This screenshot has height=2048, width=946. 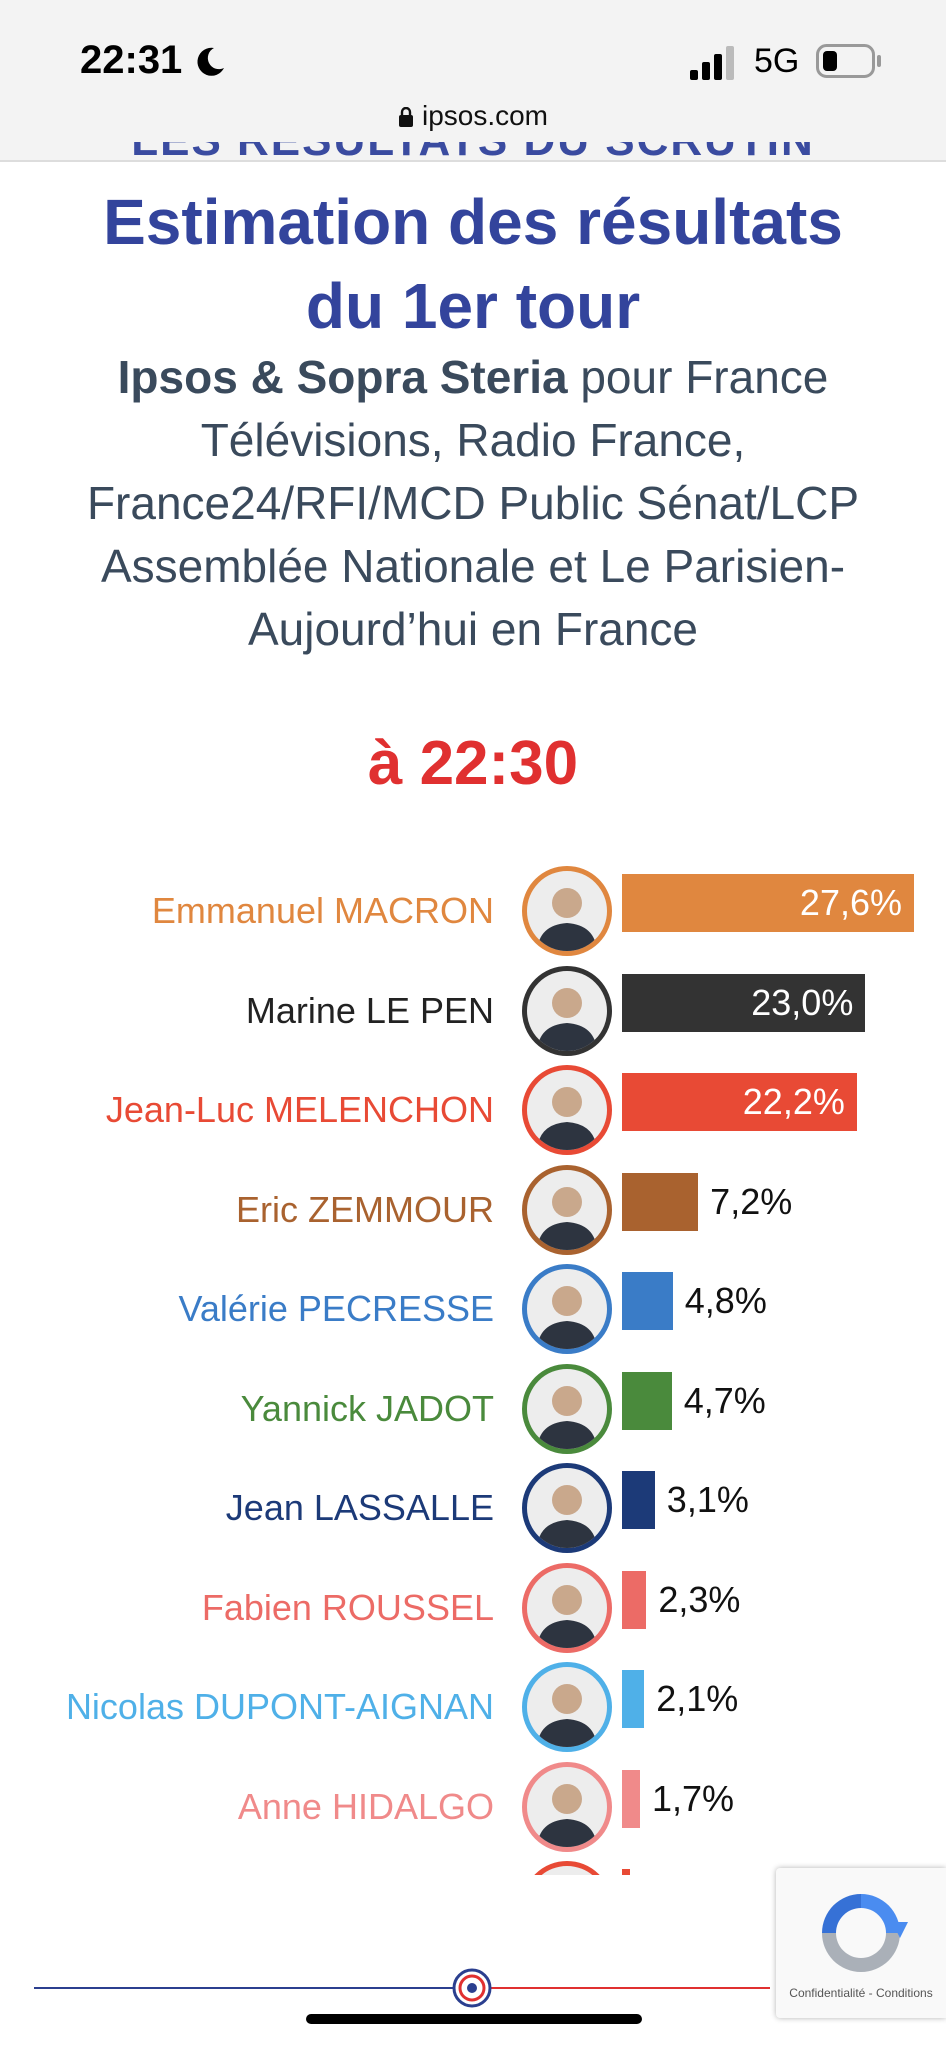 What do you see at coordinates (359, 1507) in the screenshot?
I see `candidate-name: Jean LASSALLE` at bounding box center [359, 1507].